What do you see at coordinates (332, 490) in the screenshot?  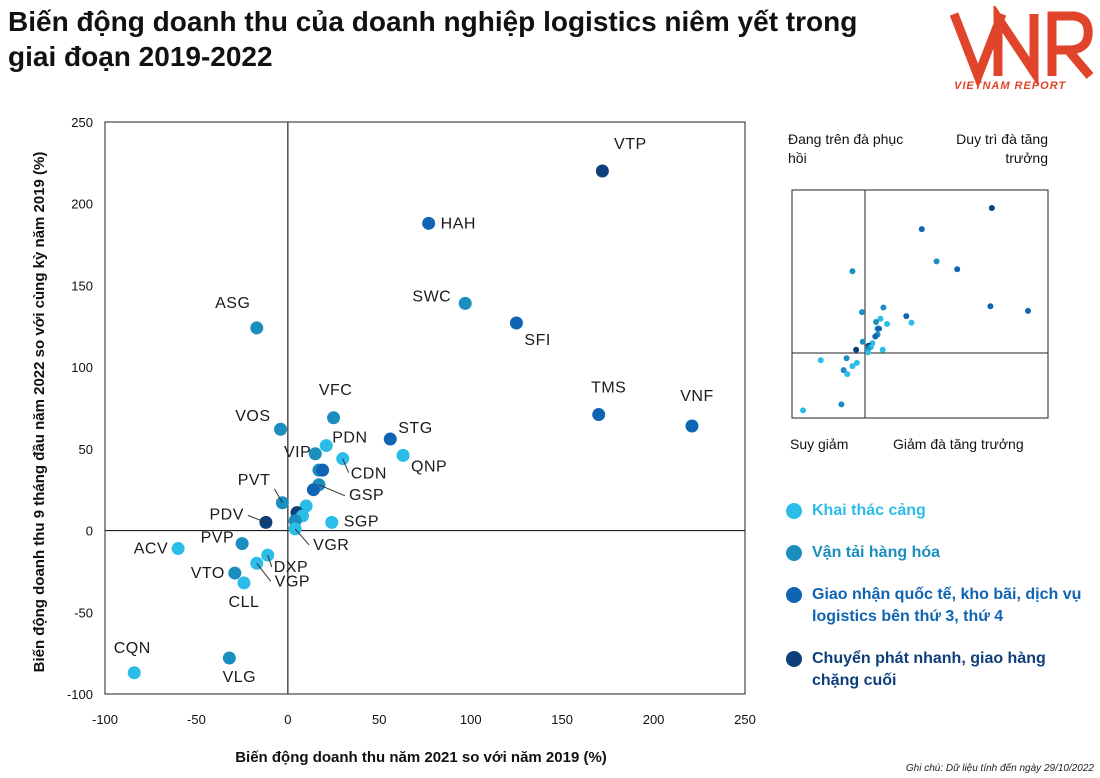 I see `leader-line-gsp` at bounding box center [332, 490].